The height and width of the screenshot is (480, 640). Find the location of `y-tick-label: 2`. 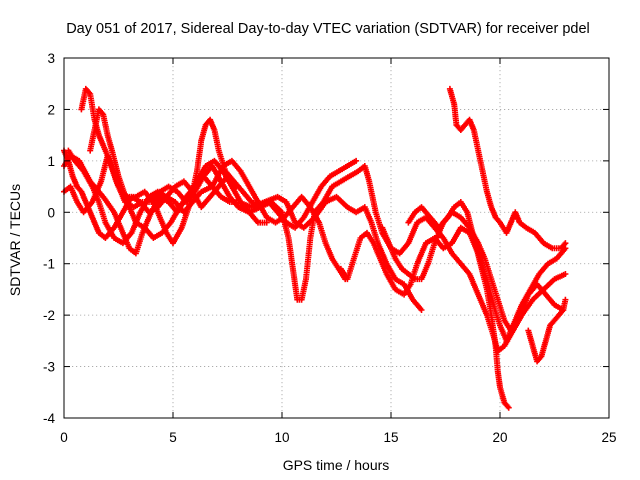

y-tick-label: 2 is located at coordinates (51, 109).